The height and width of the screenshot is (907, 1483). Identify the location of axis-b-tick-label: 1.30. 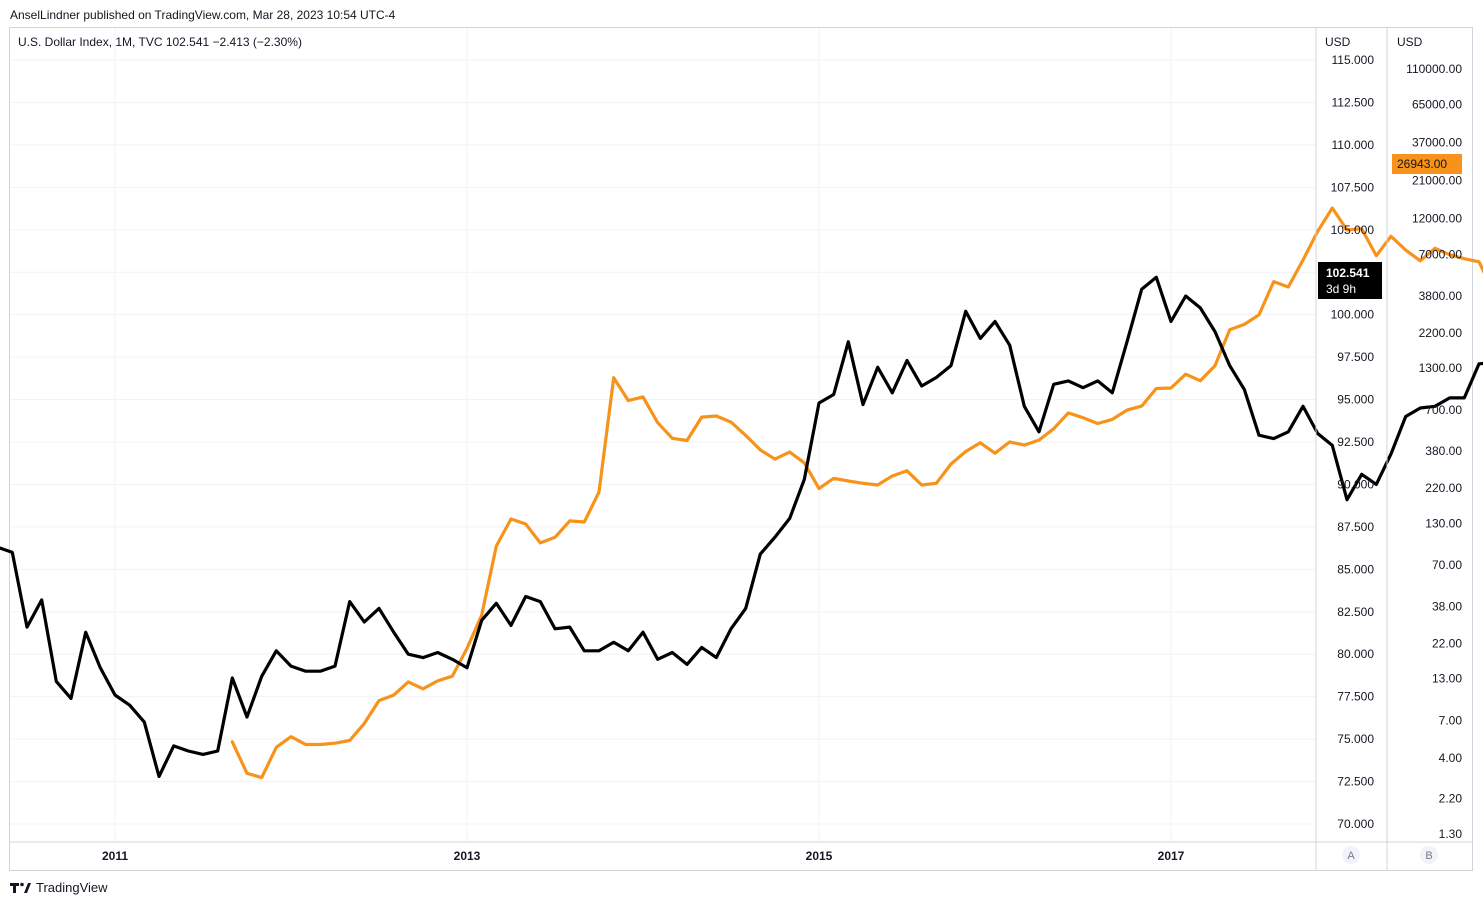
(1451, 834).